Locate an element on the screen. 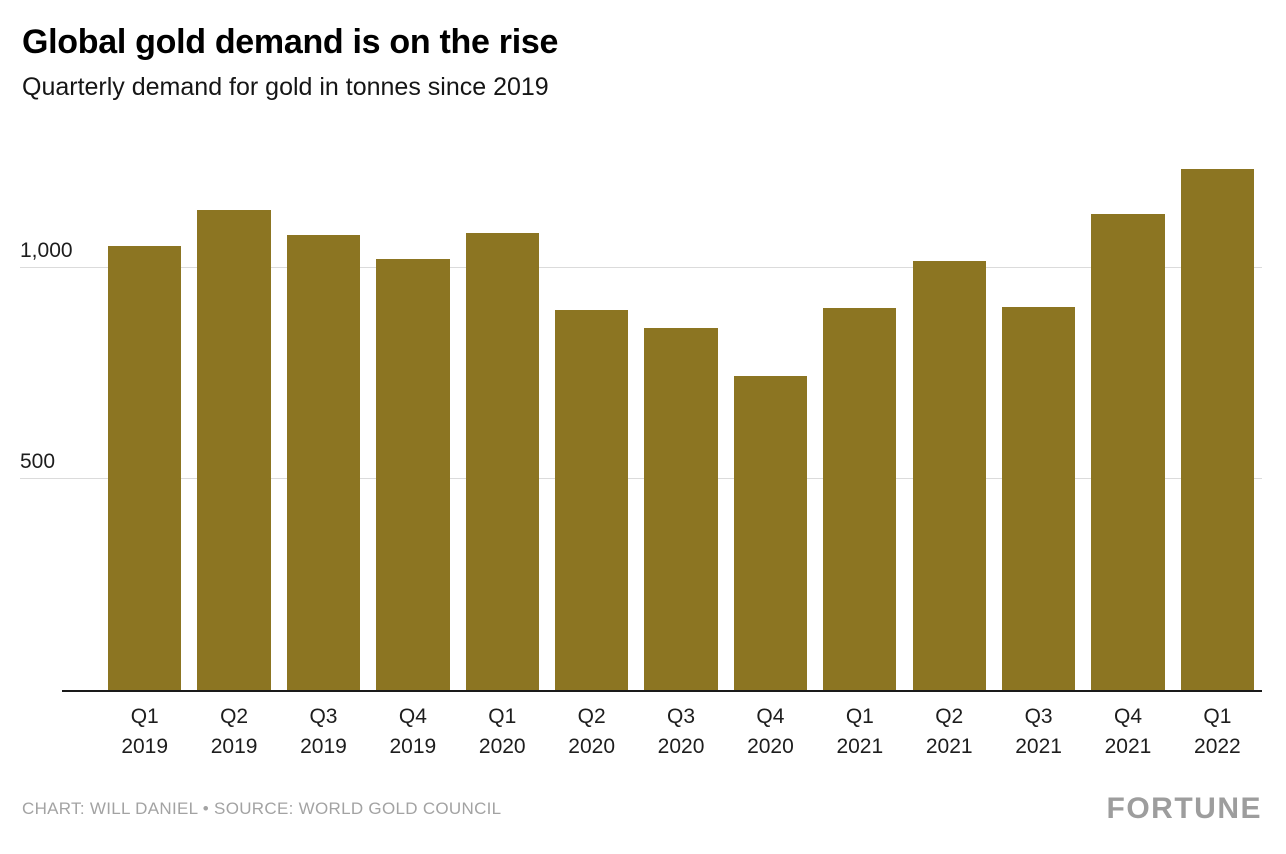 Image resolution: width=1286 pixels, height=854 pixels. x-tick-label: Q3 2019 is located at coordinates (323, 731).